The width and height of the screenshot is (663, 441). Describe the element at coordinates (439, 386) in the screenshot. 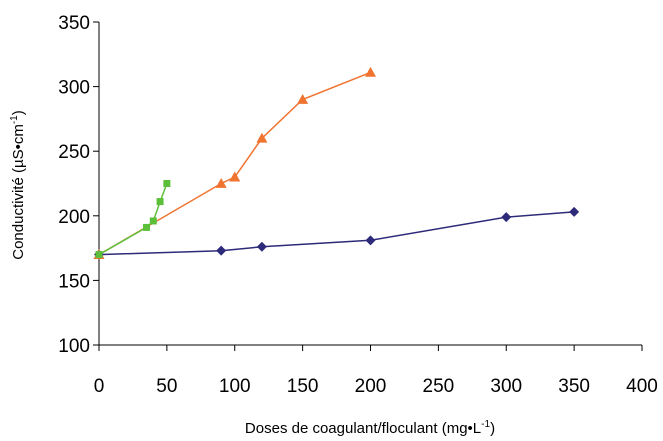

I see `x-tick-label: 250` at that location.